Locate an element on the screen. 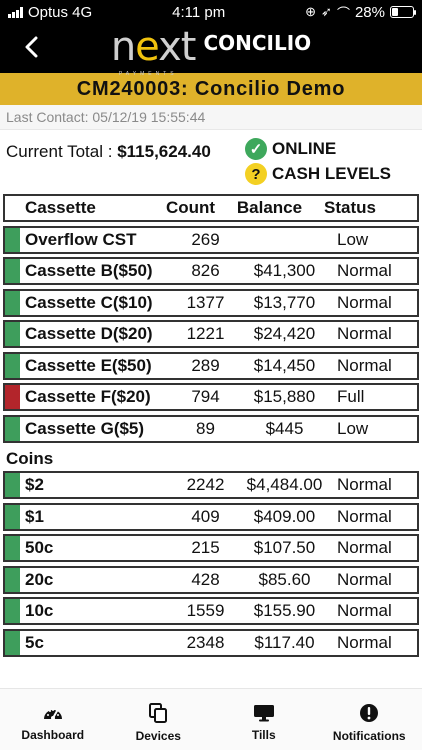  row-name: 20c is located at coordinates (39, 579).